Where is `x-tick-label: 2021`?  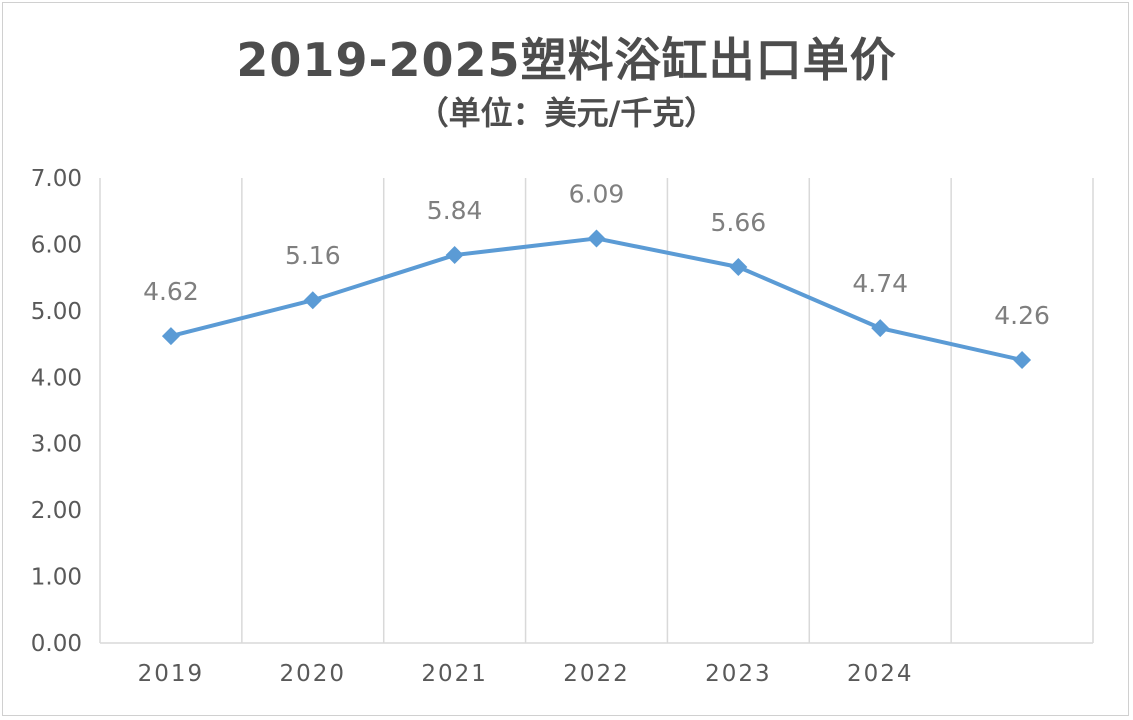 x-tick-label: 2021 is located at coordinates (454, 674).